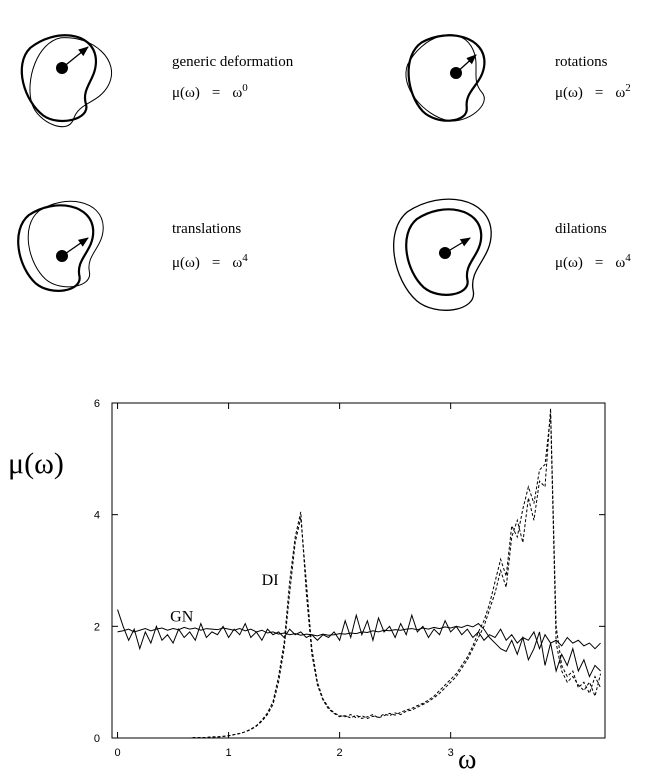 The image size is (660, 770). What do you see at coordinates (97, 516) in the screenshot?
I see `y-tick-label: 4` at bounding box center [97, 516].